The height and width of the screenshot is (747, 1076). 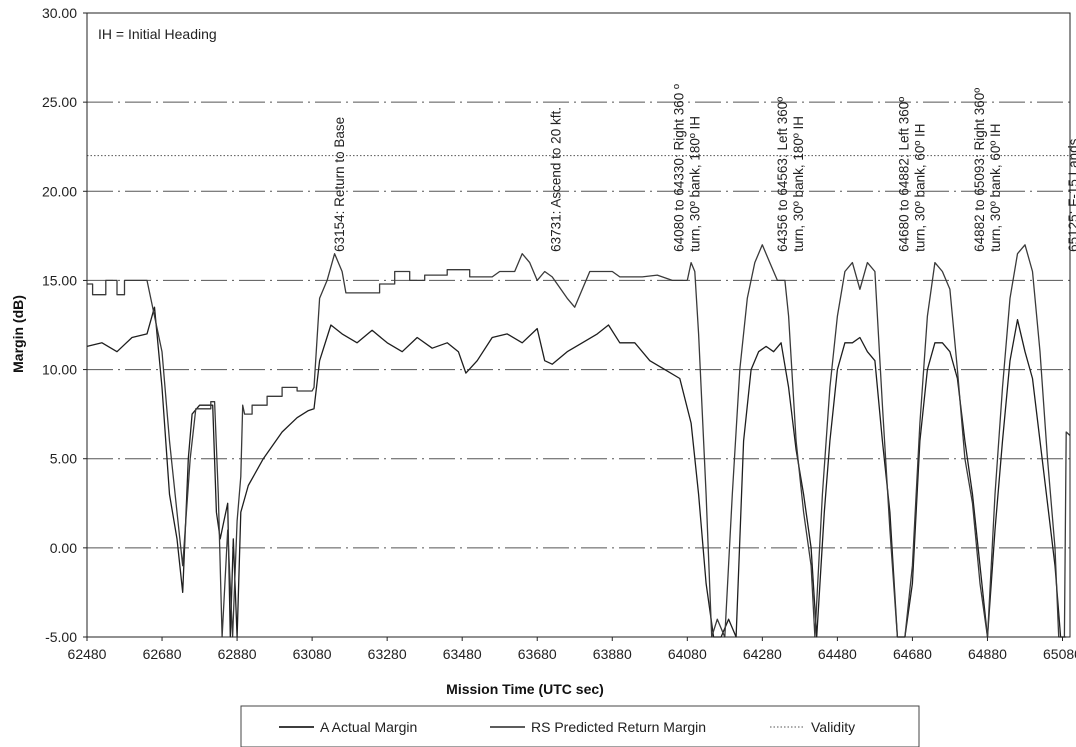 I want to click on x-tick-label: 64680, so click(x=912, y=654).